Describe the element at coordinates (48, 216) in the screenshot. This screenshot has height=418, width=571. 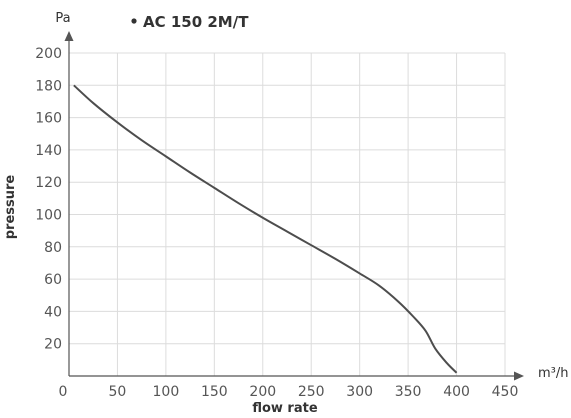
I see `y-tick-label: 100` at that location.